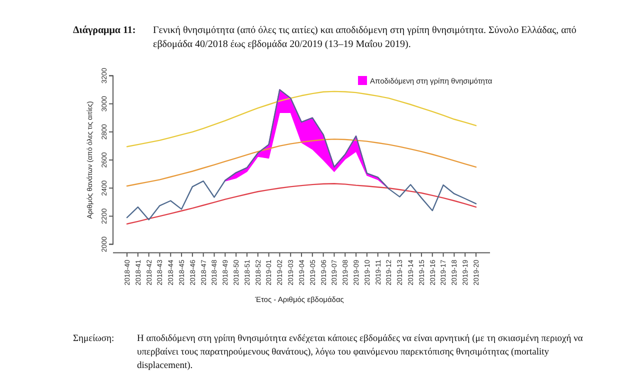 This screenshot has height=375, width=625. What do you see at coordinates (360, 352) in the screenshot?
I see `text: Η αποδιδόμενη στη γρίπη θνησιμότητα ενδέχεται κάποιες εβδομάδες να είναι αρνητική (με τη σκιασμένη περιοχή να υπερβαίνει τους παρατηρούμενους θανάτους), λόγω του φαινόμενου παρεκτόπισης θνησιμότητας (mortality displacement).` at bounding box center [360, 352].